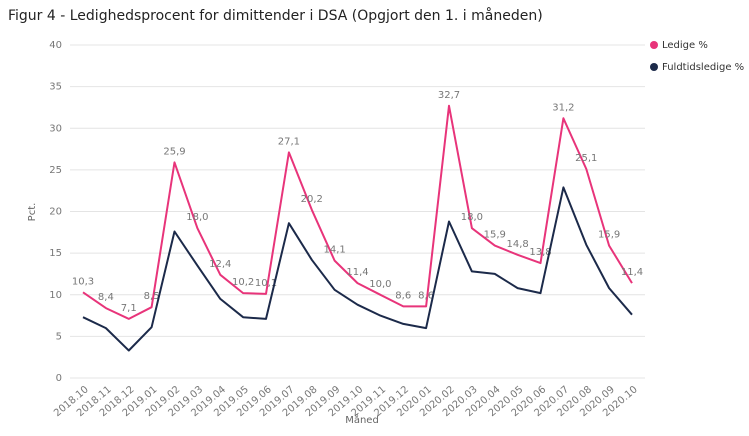  What do you see at coordinates (243, 282) in the screenshot?
I see `data-label: 10,2` at bounding box center [243, 282].